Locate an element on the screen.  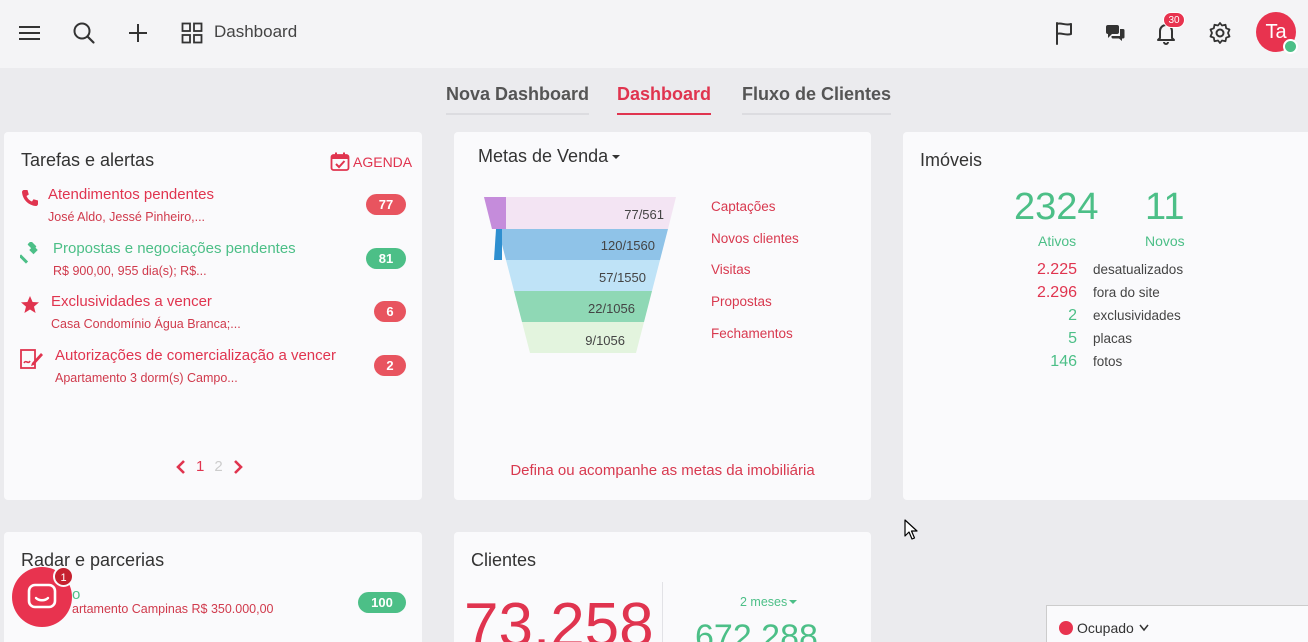
phone-icon is located at coordinates (31, 198).